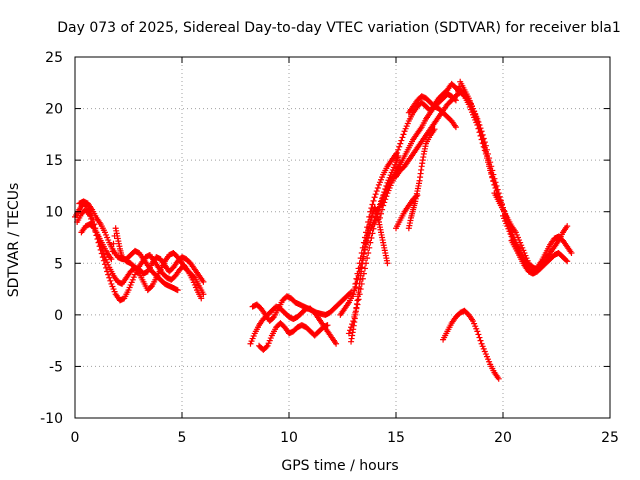 This screenshot has width=640, height=480. I want to click on series-track-u, so click(471, 344).